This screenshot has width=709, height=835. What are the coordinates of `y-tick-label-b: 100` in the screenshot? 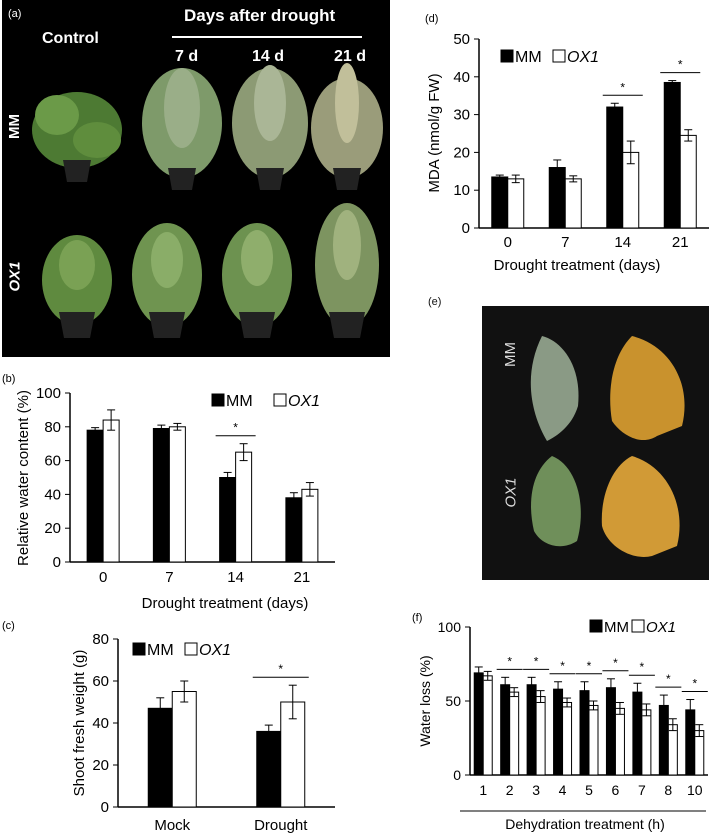 It's located at (48, 393).